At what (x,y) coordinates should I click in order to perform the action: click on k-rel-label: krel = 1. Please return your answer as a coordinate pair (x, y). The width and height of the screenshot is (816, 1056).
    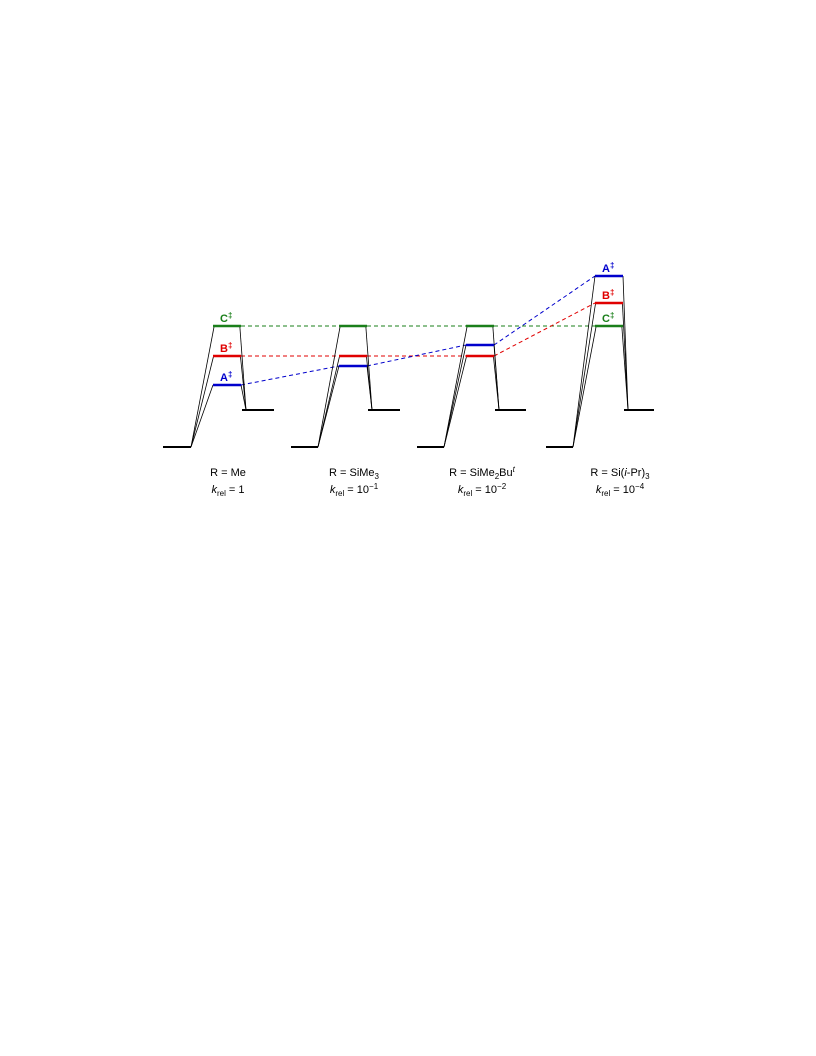
    Looking at the image, I should click on (227, 491).